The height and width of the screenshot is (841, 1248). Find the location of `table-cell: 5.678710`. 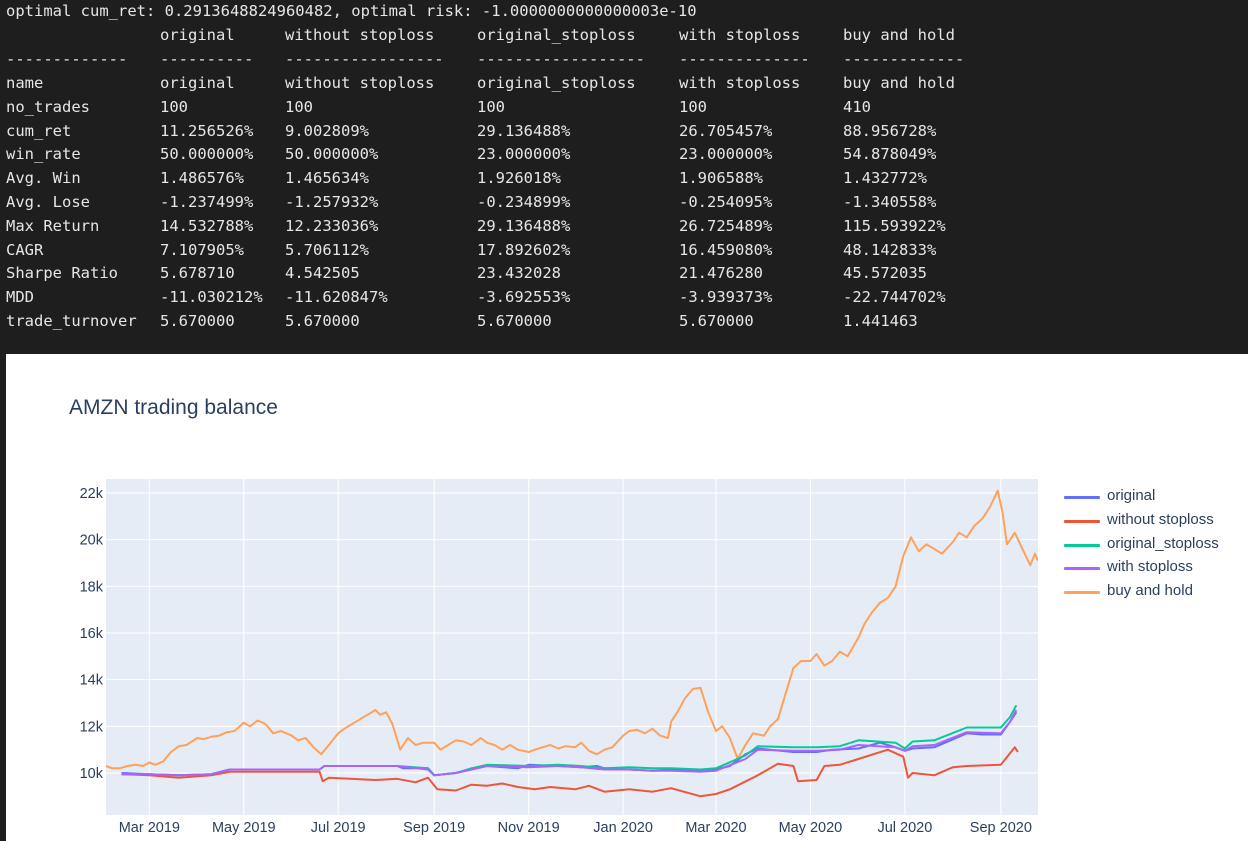

table-cell: 5.678710 is located at coordinates (197, 273).